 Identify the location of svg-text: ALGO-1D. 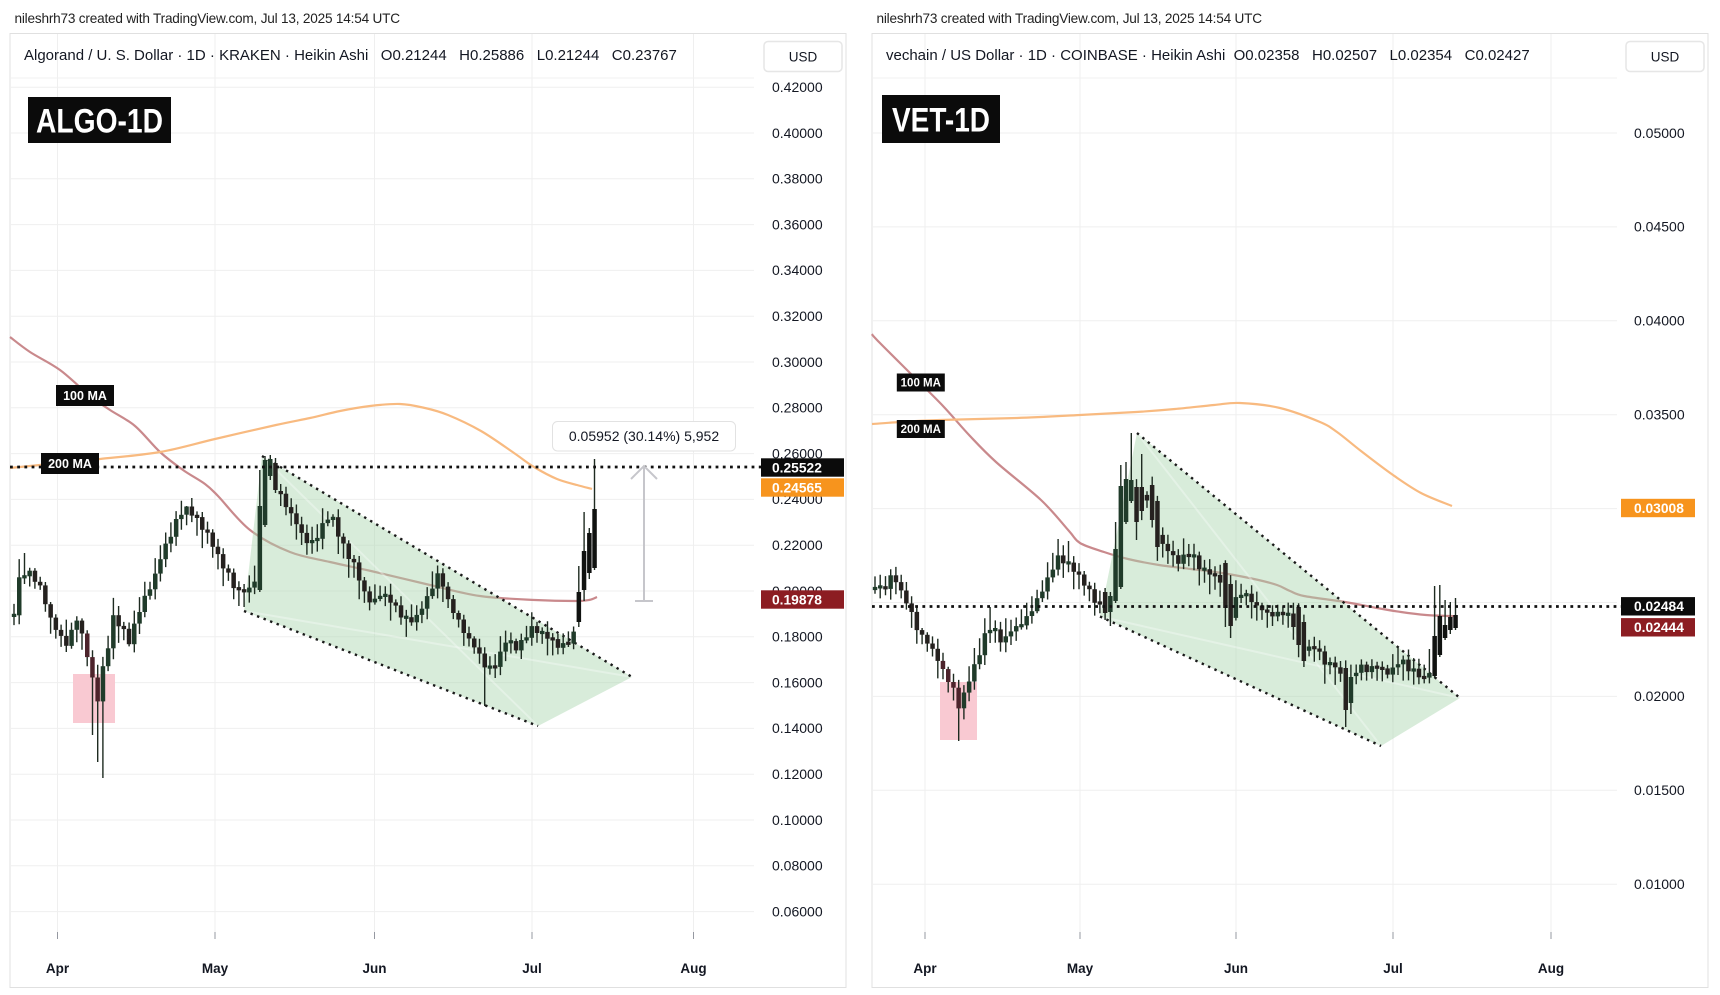
(99, 121).